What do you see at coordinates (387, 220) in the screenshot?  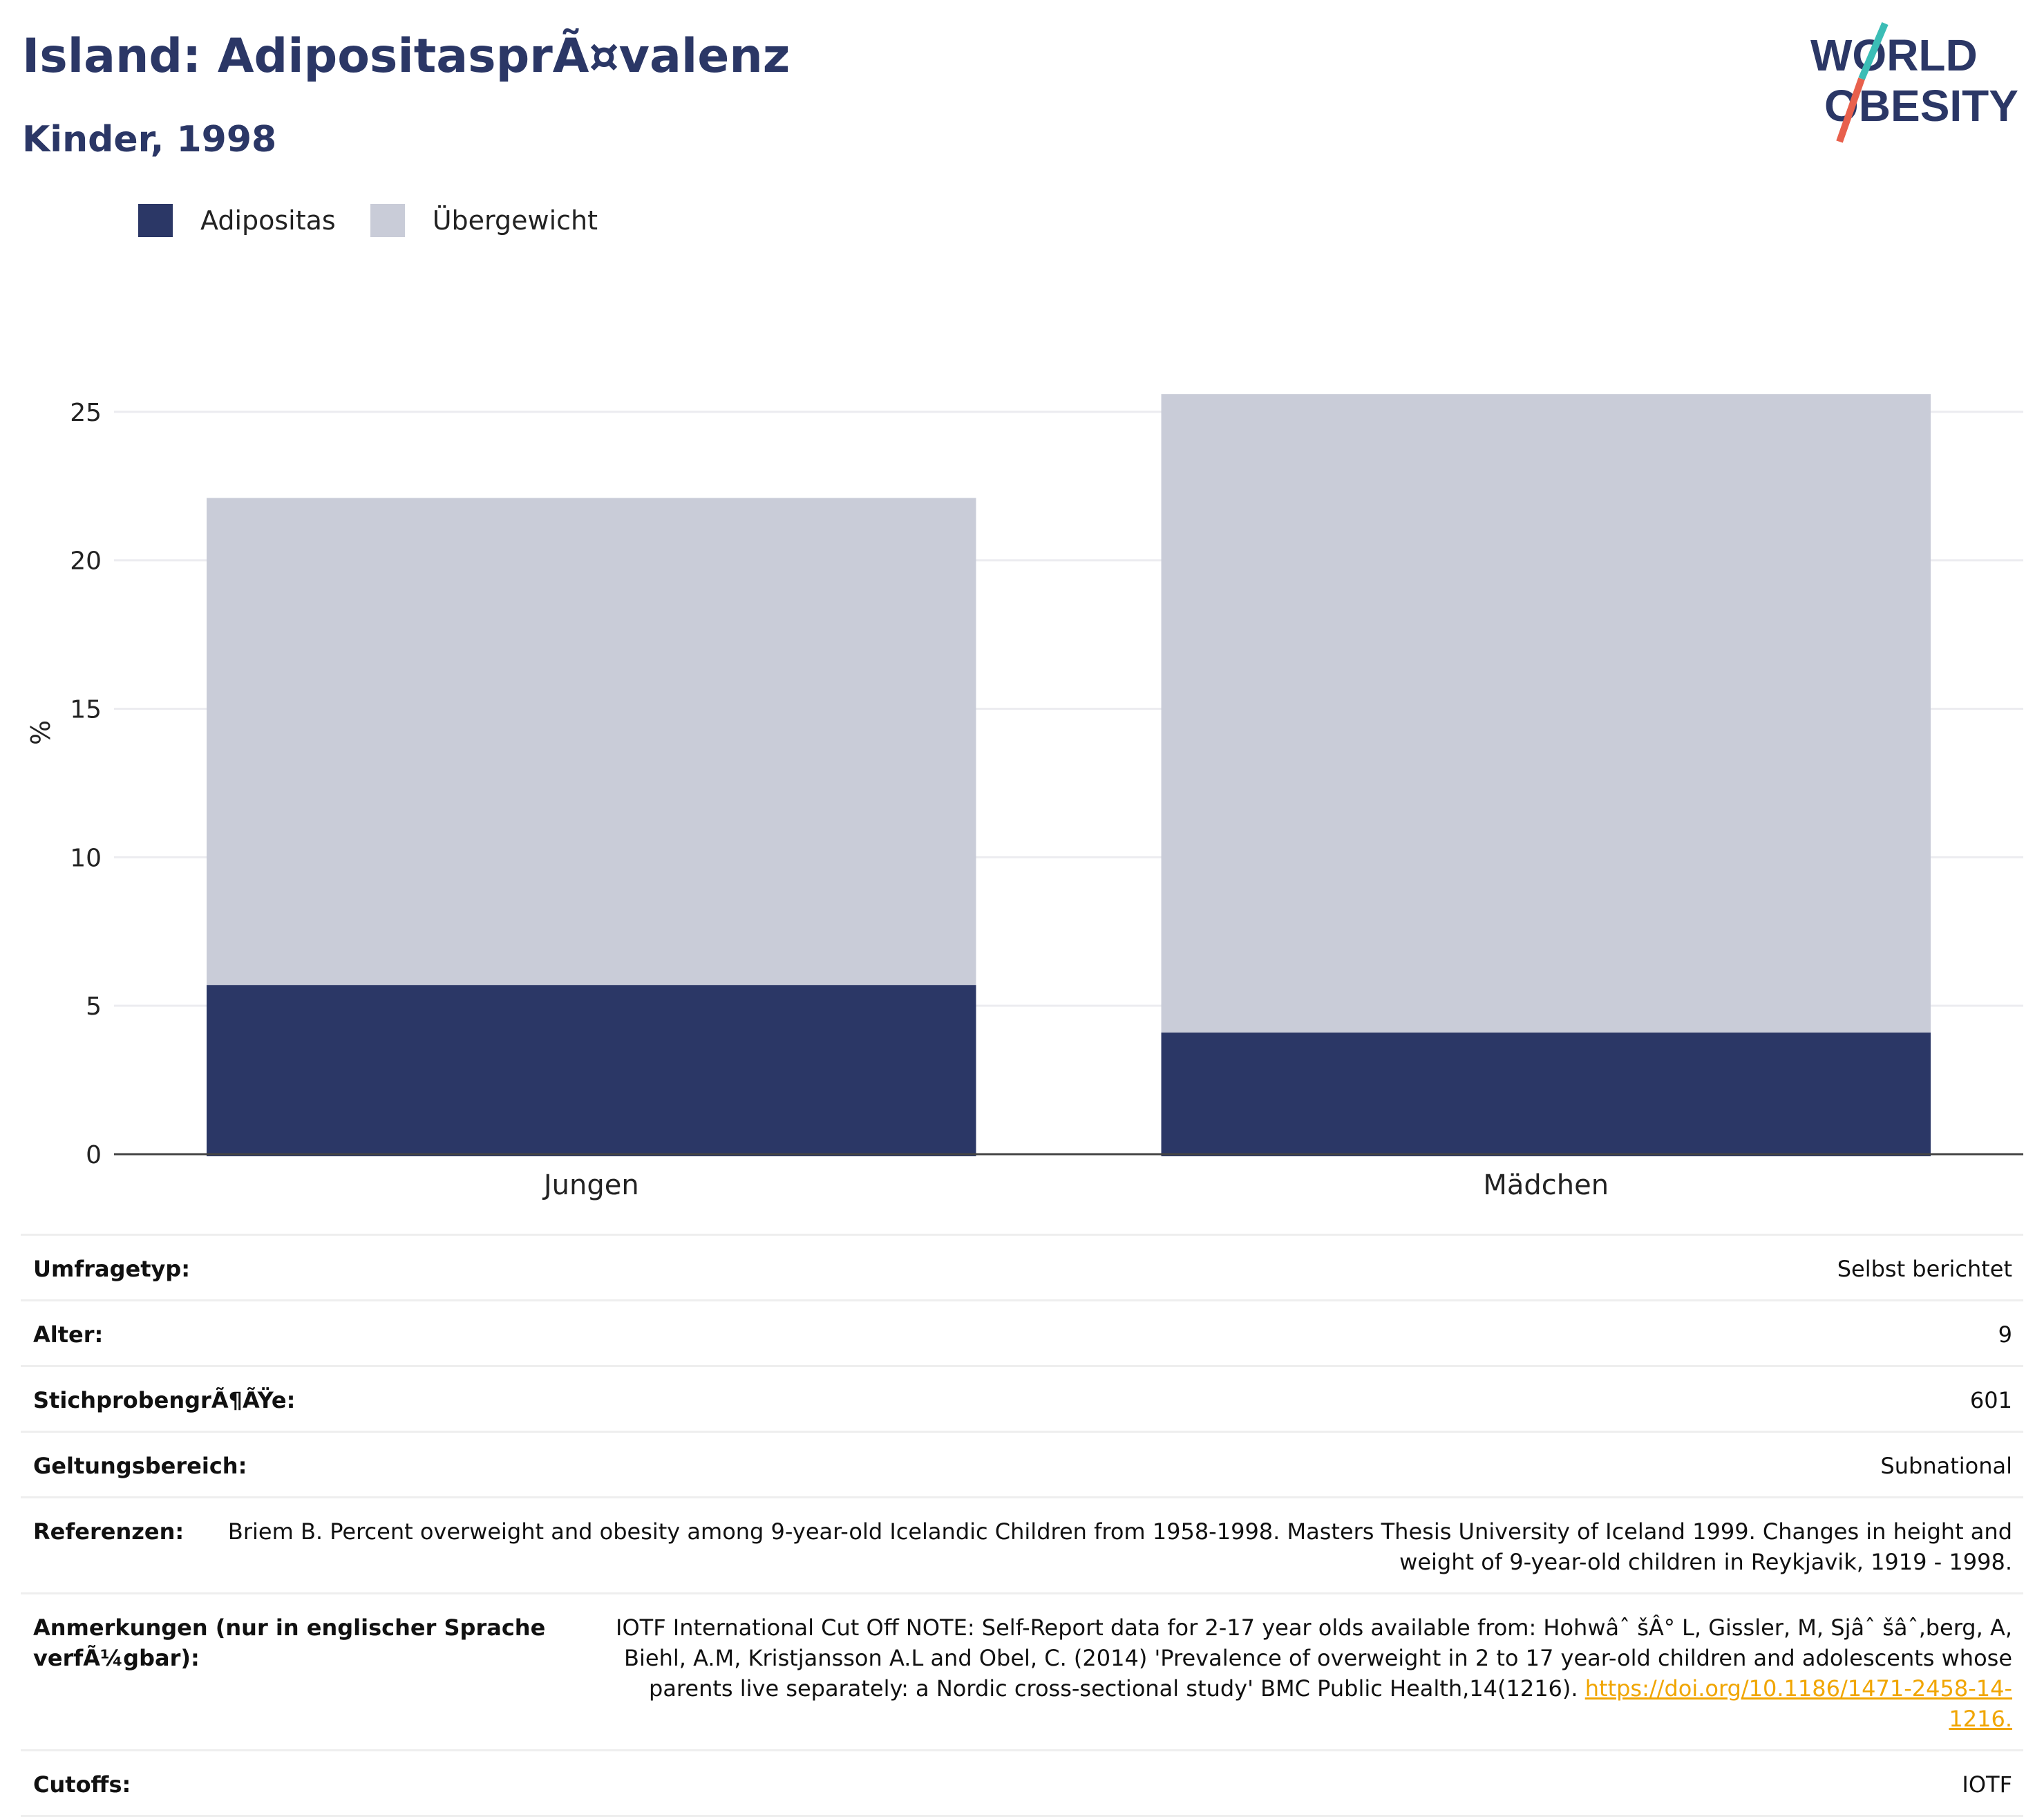 I see `legend-swatch-uebergewicht` at bounding box center [387, 220].